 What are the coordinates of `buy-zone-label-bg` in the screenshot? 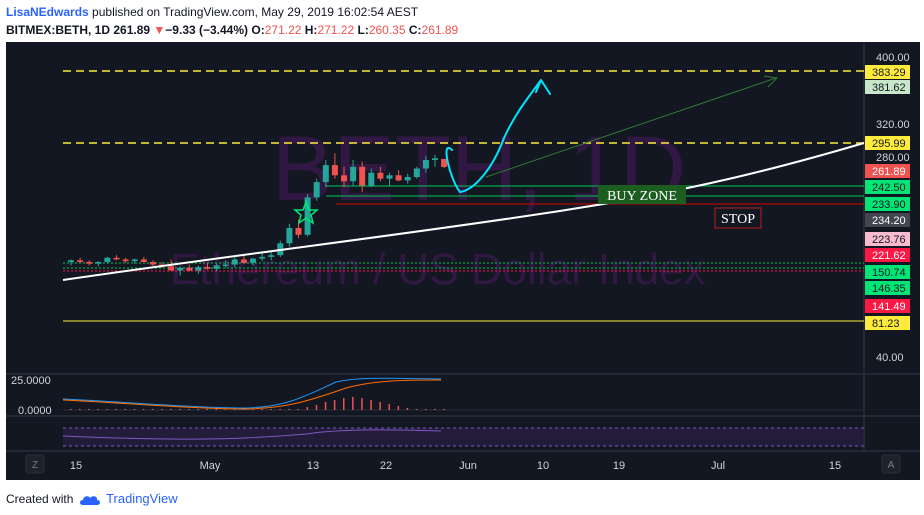 It's located at (642, 194).